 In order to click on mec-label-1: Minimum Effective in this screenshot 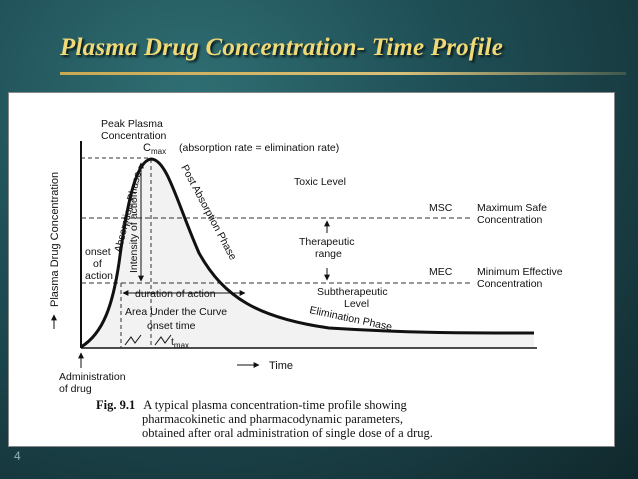, I will do `click(520, 272)`.